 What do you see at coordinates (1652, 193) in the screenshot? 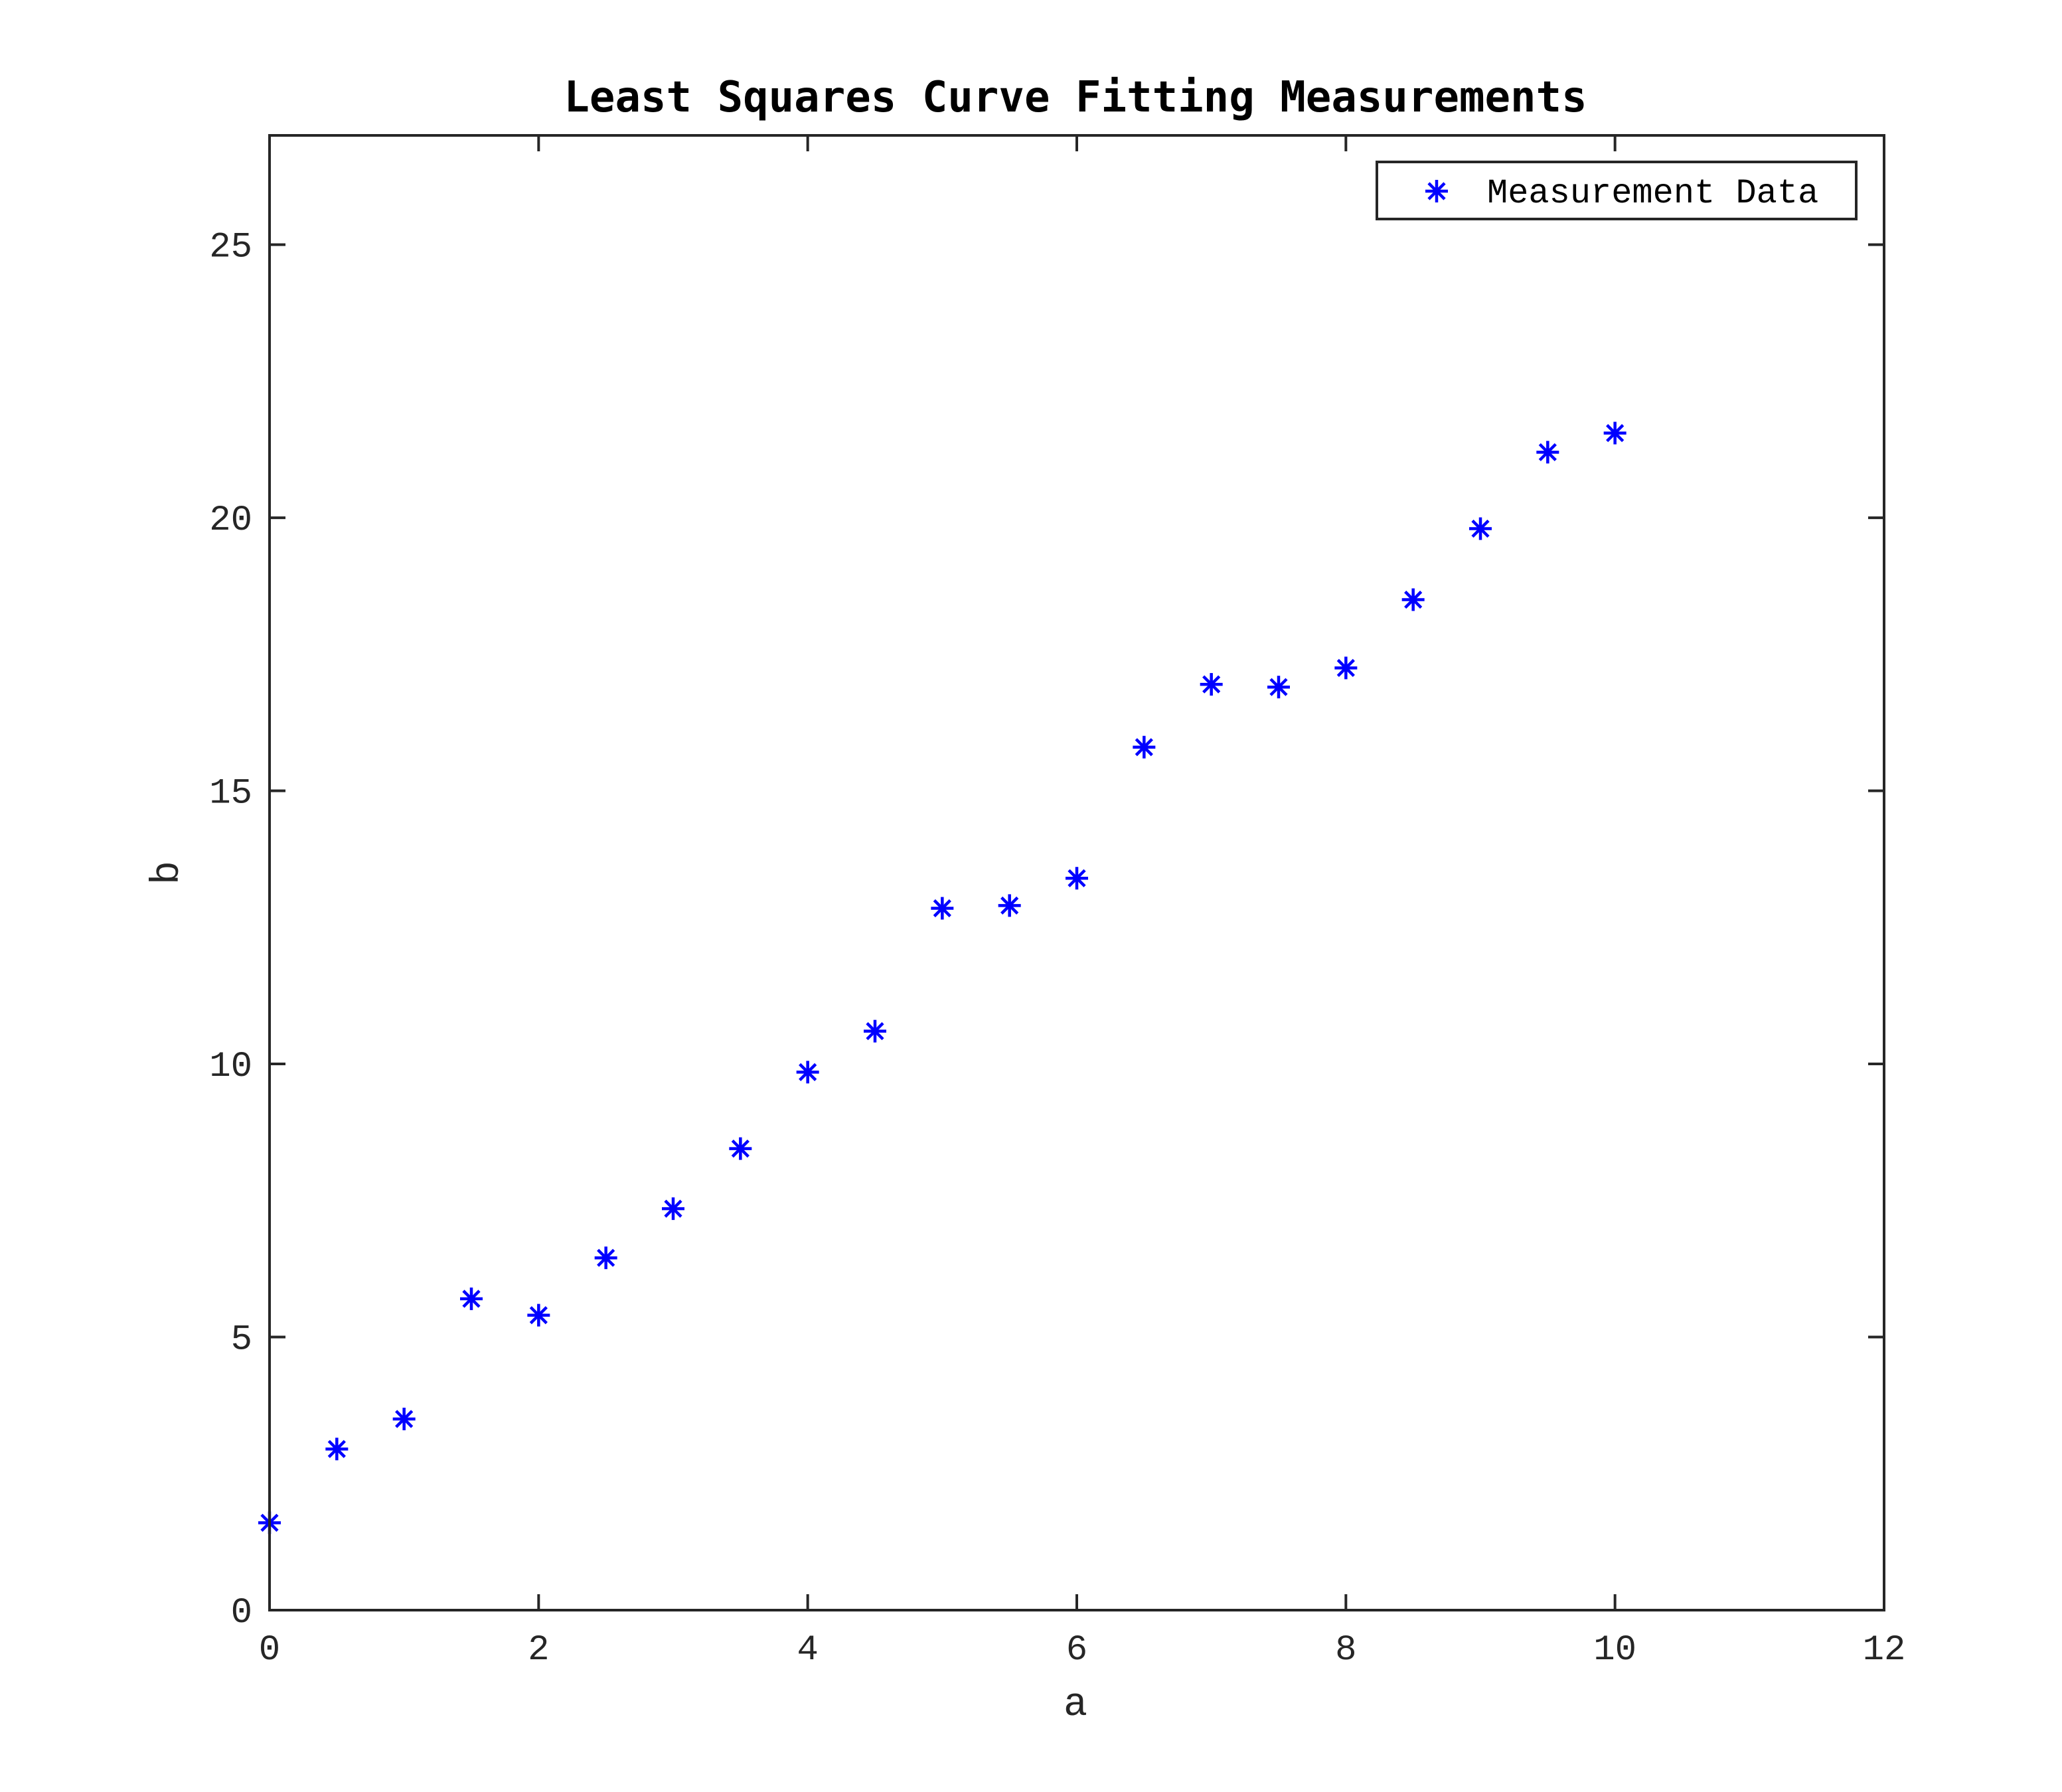
I see `legend-label: Measurement Data` at bounding box center [1652, 193].